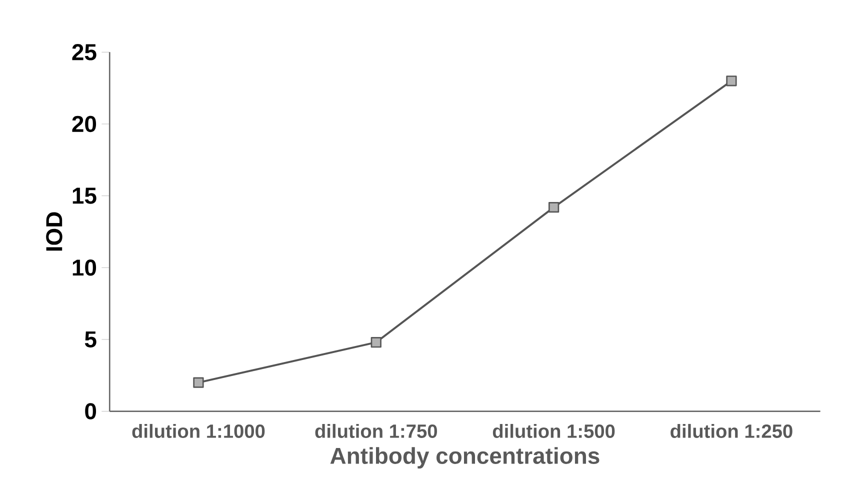 This screenshot has width=843, height=502. I want to click on y-tick-label: 5, so click(90, 339).